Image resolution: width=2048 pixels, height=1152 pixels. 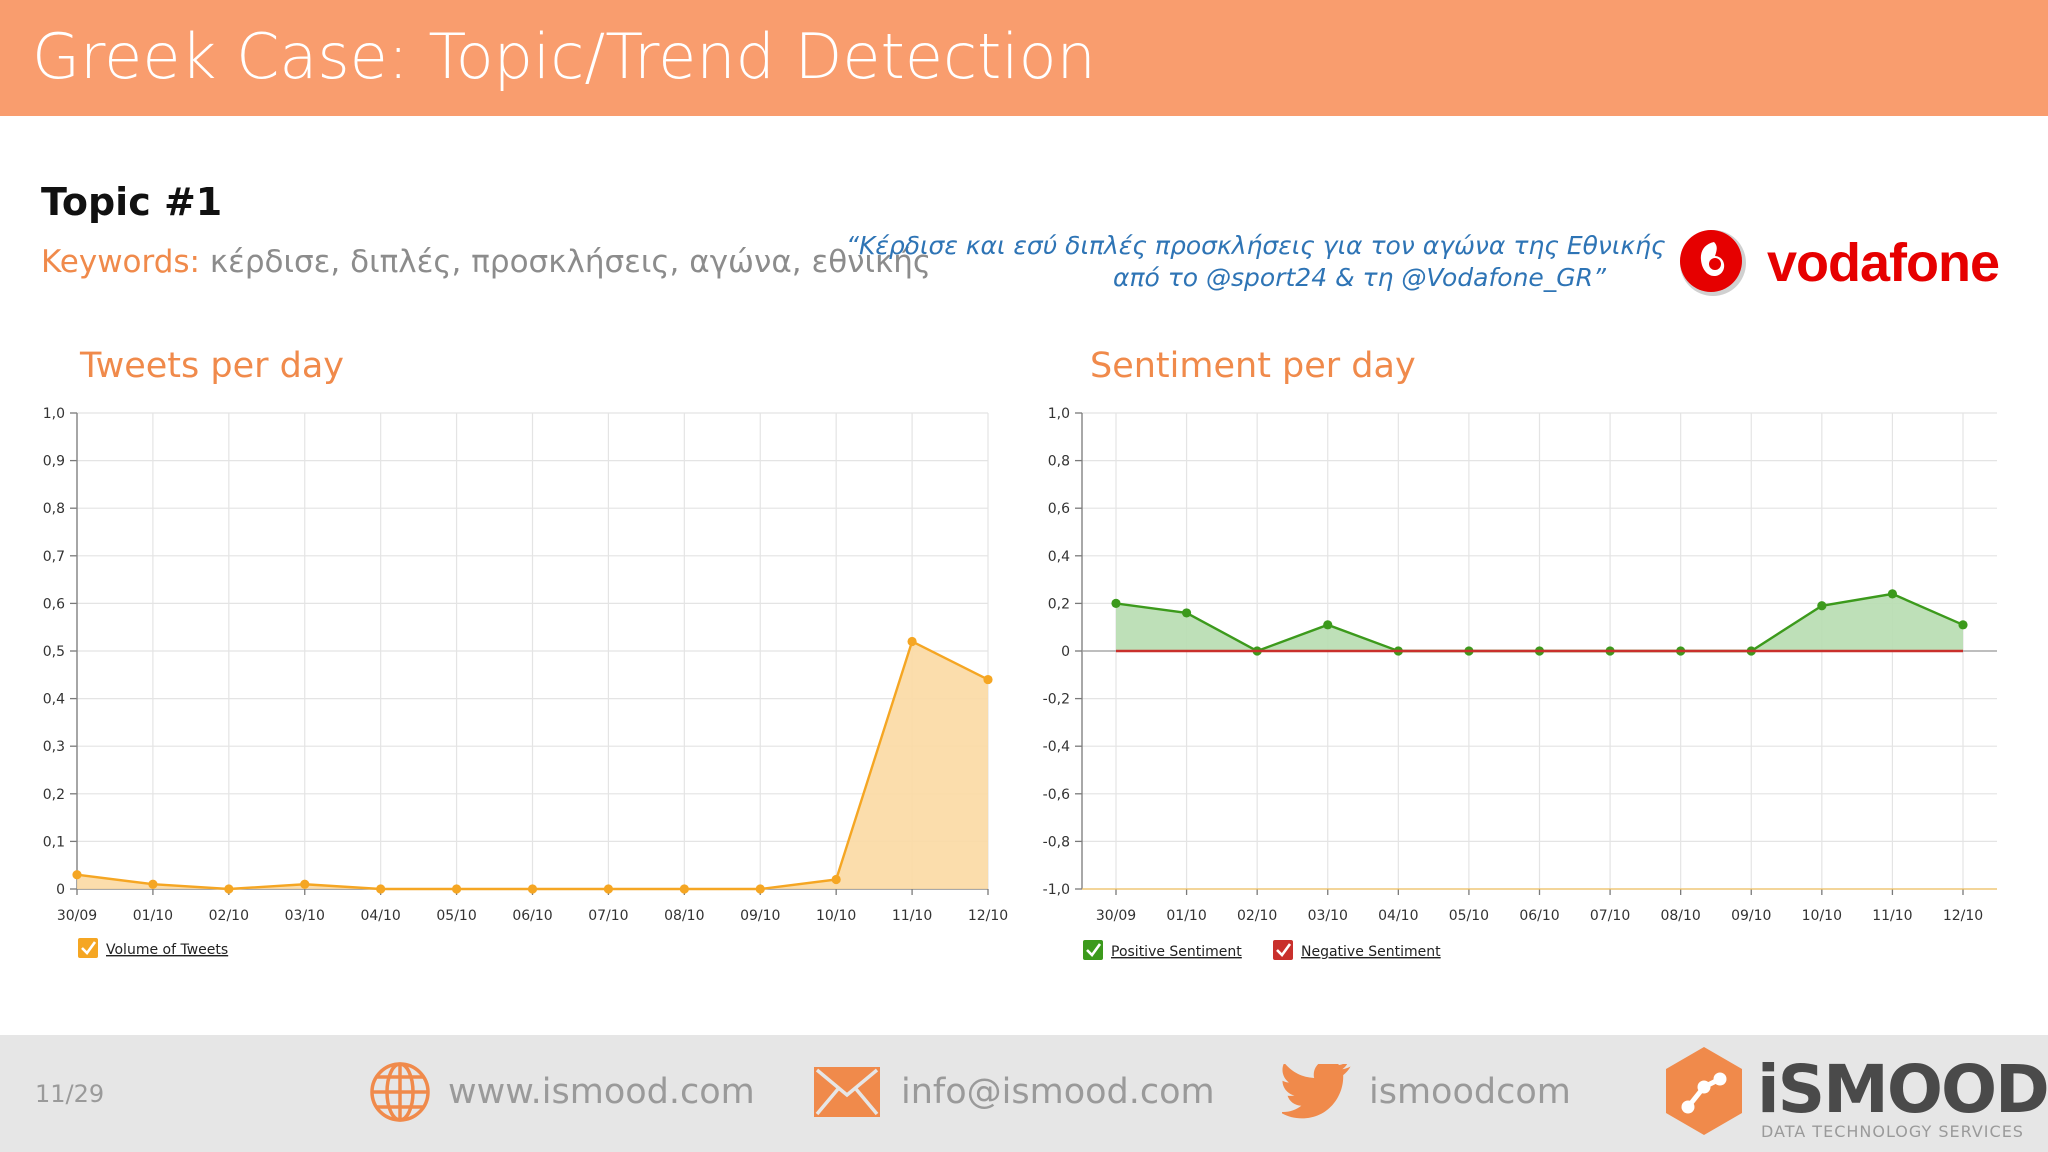 What do you see at coordinates (54, 747) in the screenshot?
I see `y-tick-label: 0,3` at bounding box center [54, 747].